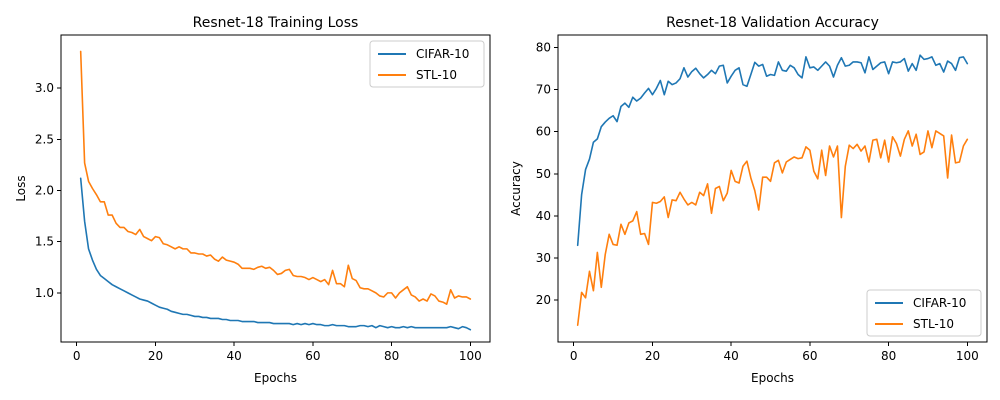 The height and width of the screenshot is (400, 1000). What do you see at coordinates (44, 139) in the screenshot?
I see `y-tick-label: 2.5` at bounding box center [44, 139].